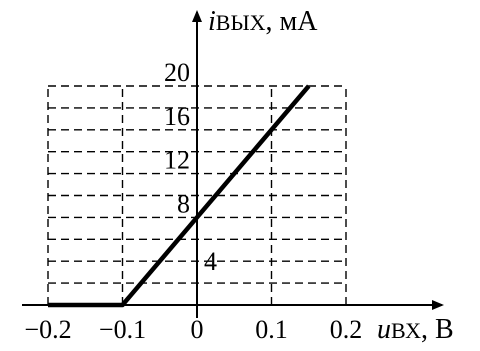 This screenshot has height=351, width=480. I want to click on x-axis-label-symbol: u, so click(384, 329).